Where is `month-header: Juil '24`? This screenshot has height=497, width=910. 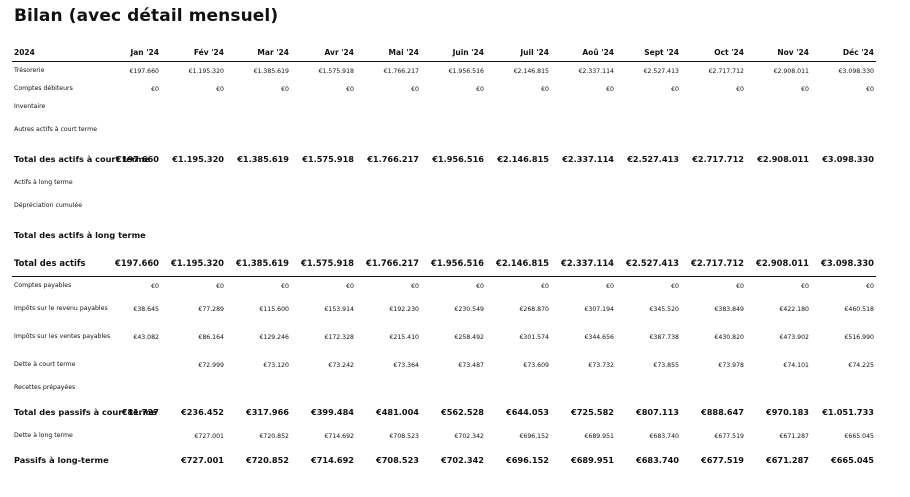 month-header: Juil '24 is located at coordinates (518, 52).